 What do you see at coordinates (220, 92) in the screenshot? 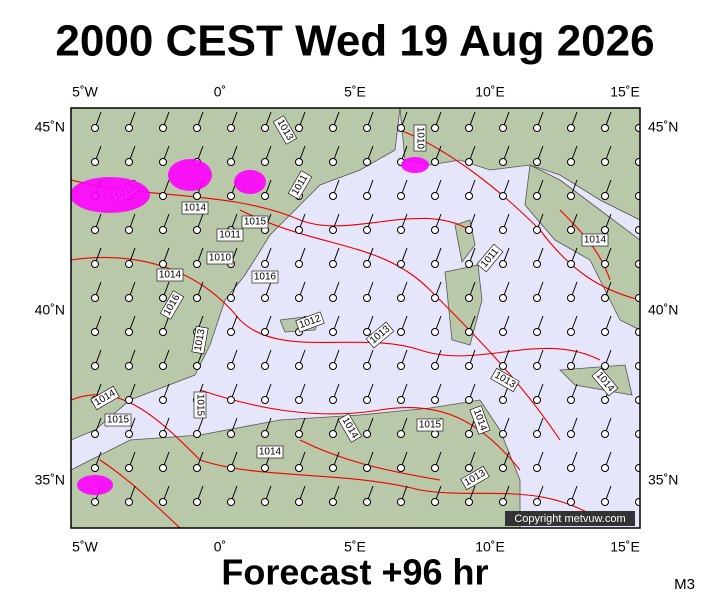
I see `lon-label-top: 0˚` at bounding box center [220, 92].